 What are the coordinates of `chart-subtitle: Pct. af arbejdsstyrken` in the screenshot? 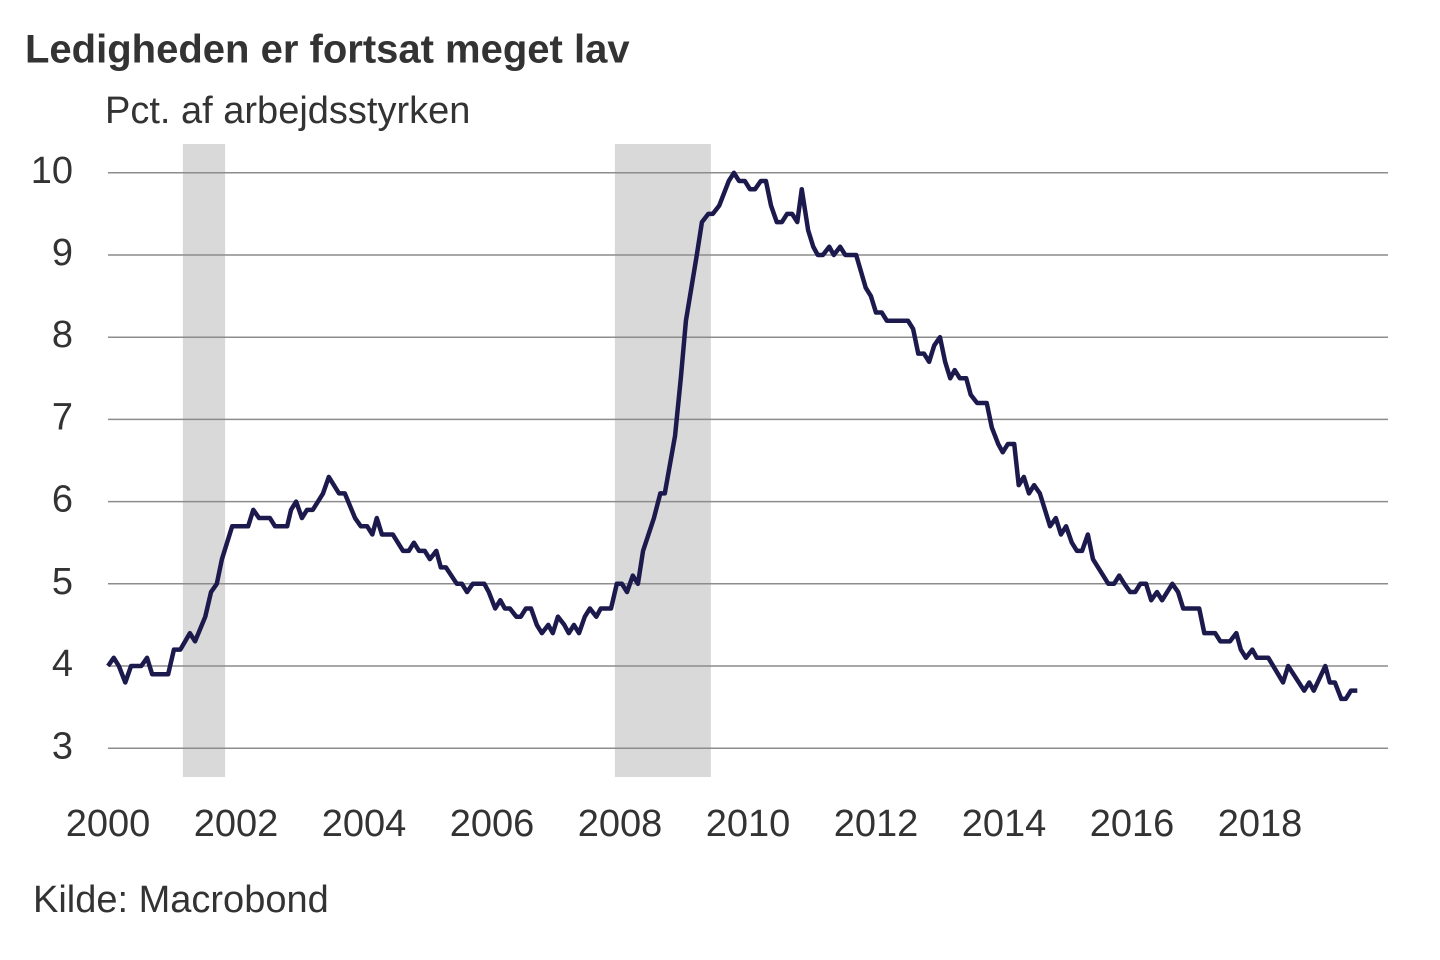 It's located at (287, 111).